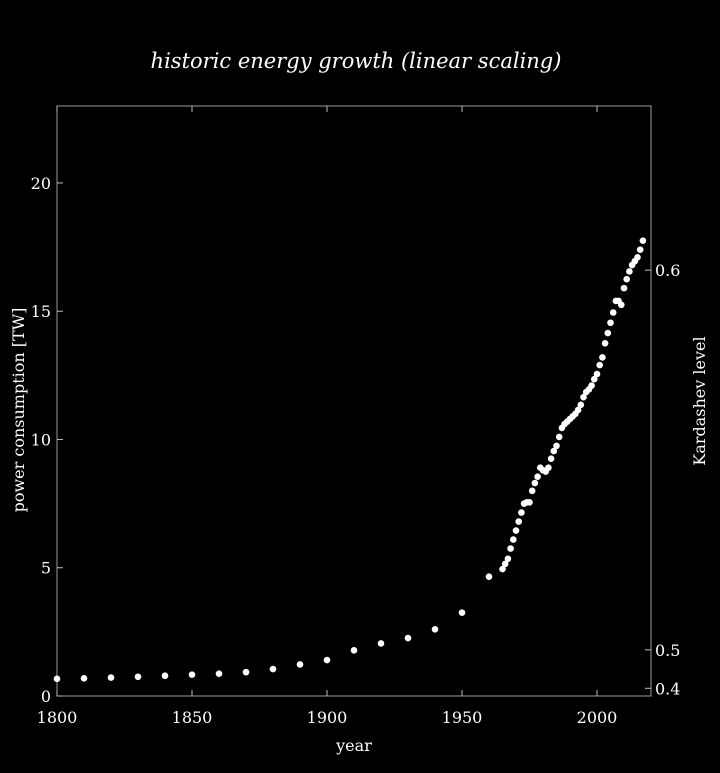 Image resolution: width=720 pixels, height=773 pixels. I want to click on x-tick-label: 2000, so click(597, 717).